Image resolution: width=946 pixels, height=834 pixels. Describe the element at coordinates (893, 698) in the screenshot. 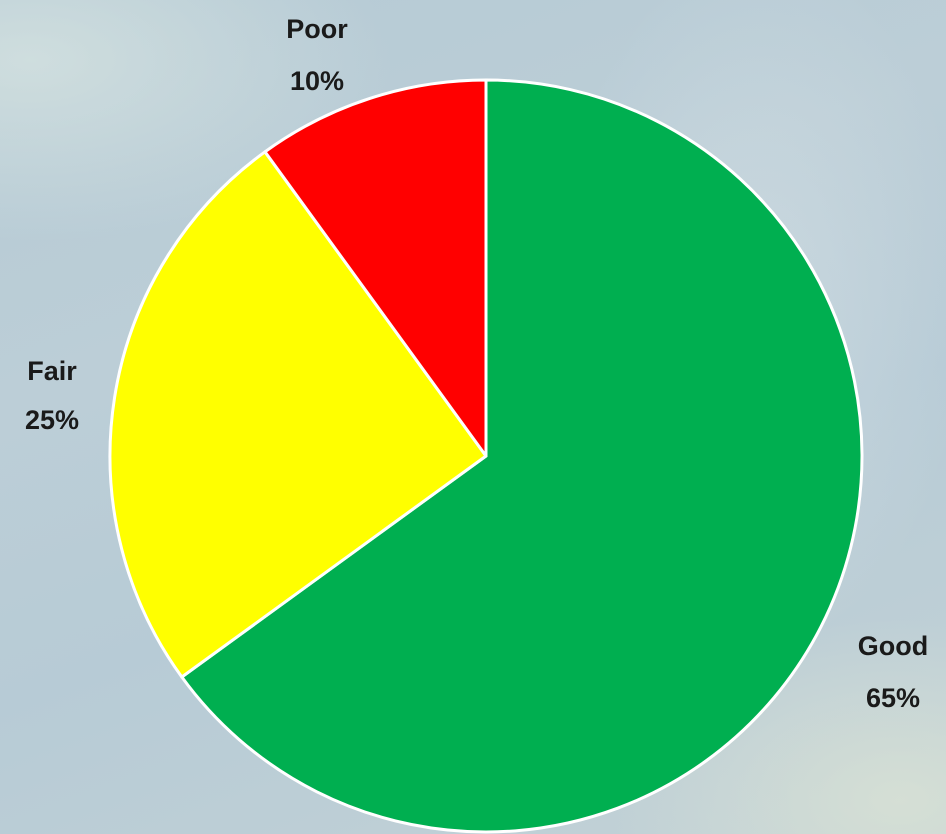

I see `slice-percent-good: 65%` at that location.